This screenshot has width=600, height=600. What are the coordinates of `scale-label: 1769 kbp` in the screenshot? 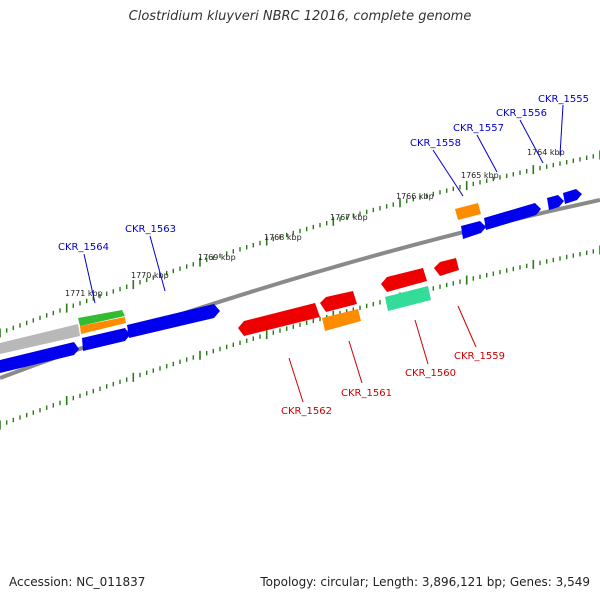 It's located at (217, 257).